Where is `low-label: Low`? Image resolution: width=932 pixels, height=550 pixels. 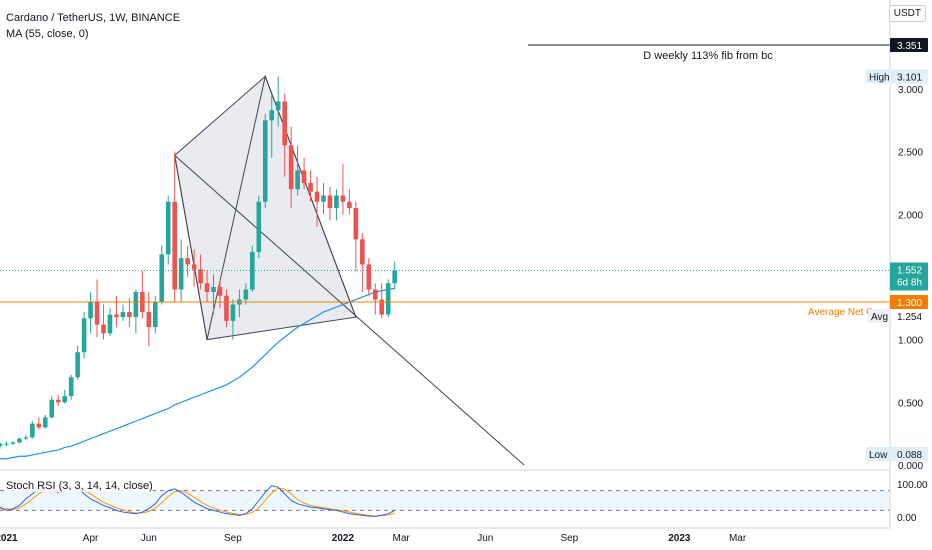 low-label: Low is located at coordinates (878, 455).